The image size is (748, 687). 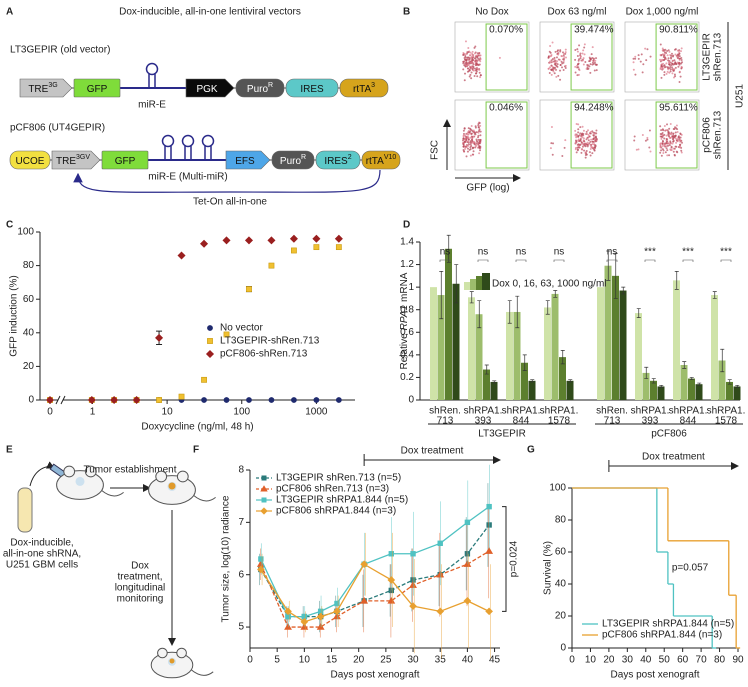 I want to click on gate, so click(x=676, y=57).